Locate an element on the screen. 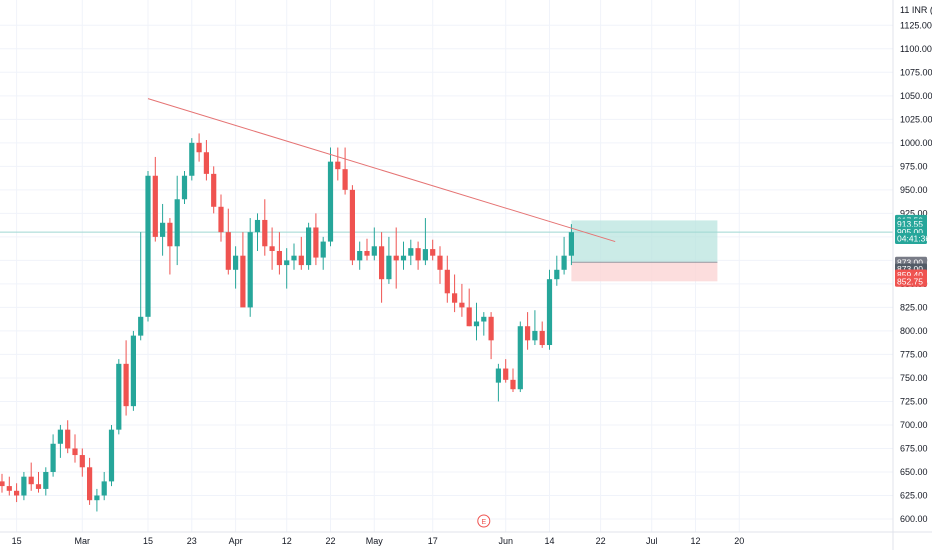  price-tag is located at coordinates (911, 238).